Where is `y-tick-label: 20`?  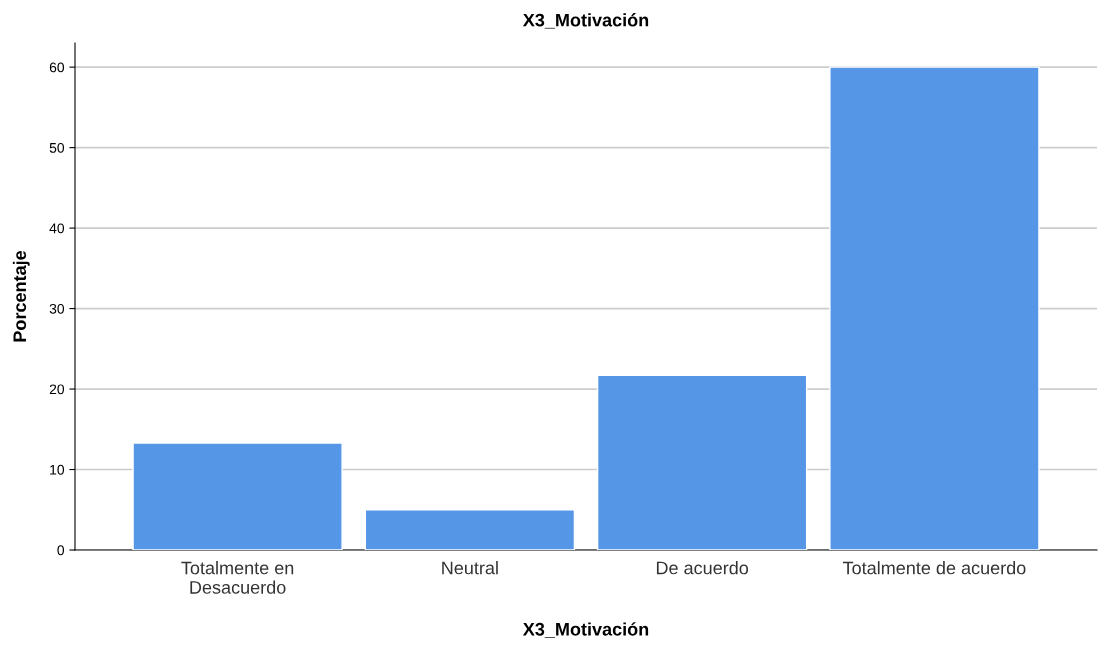 y-tick-label: 20 is located at coordinates (57, 389).